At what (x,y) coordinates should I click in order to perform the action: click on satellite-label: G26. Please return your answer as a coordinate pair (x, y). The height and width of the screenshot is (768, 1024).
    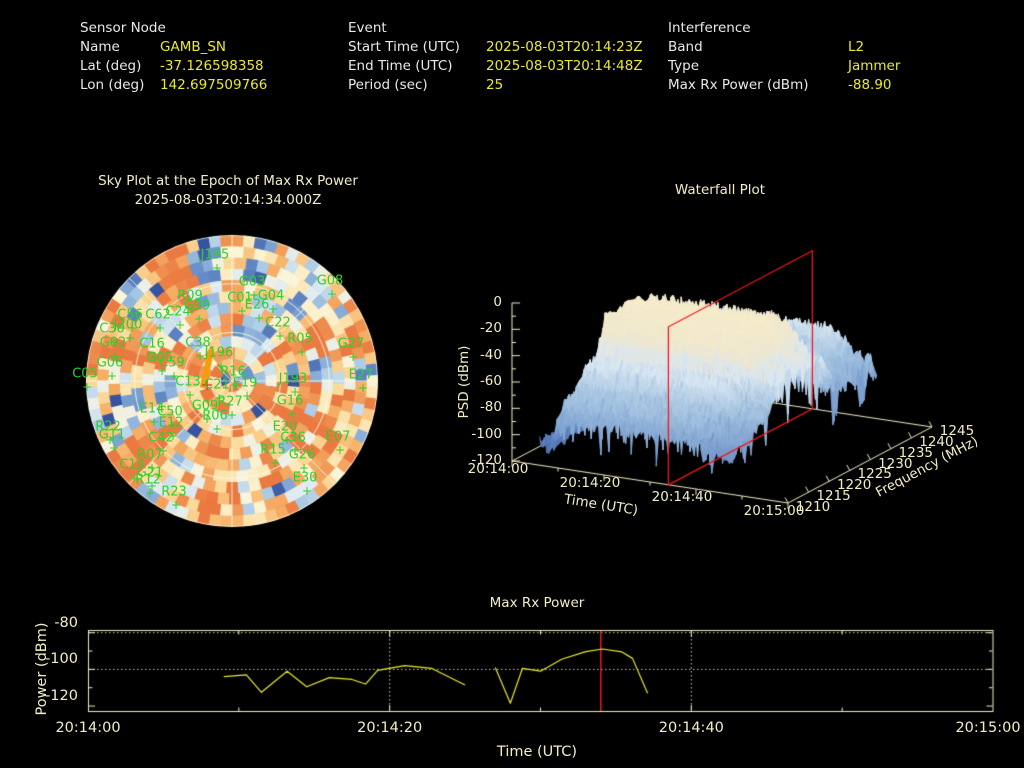
    Looking at the image, I should click on (302, 455).